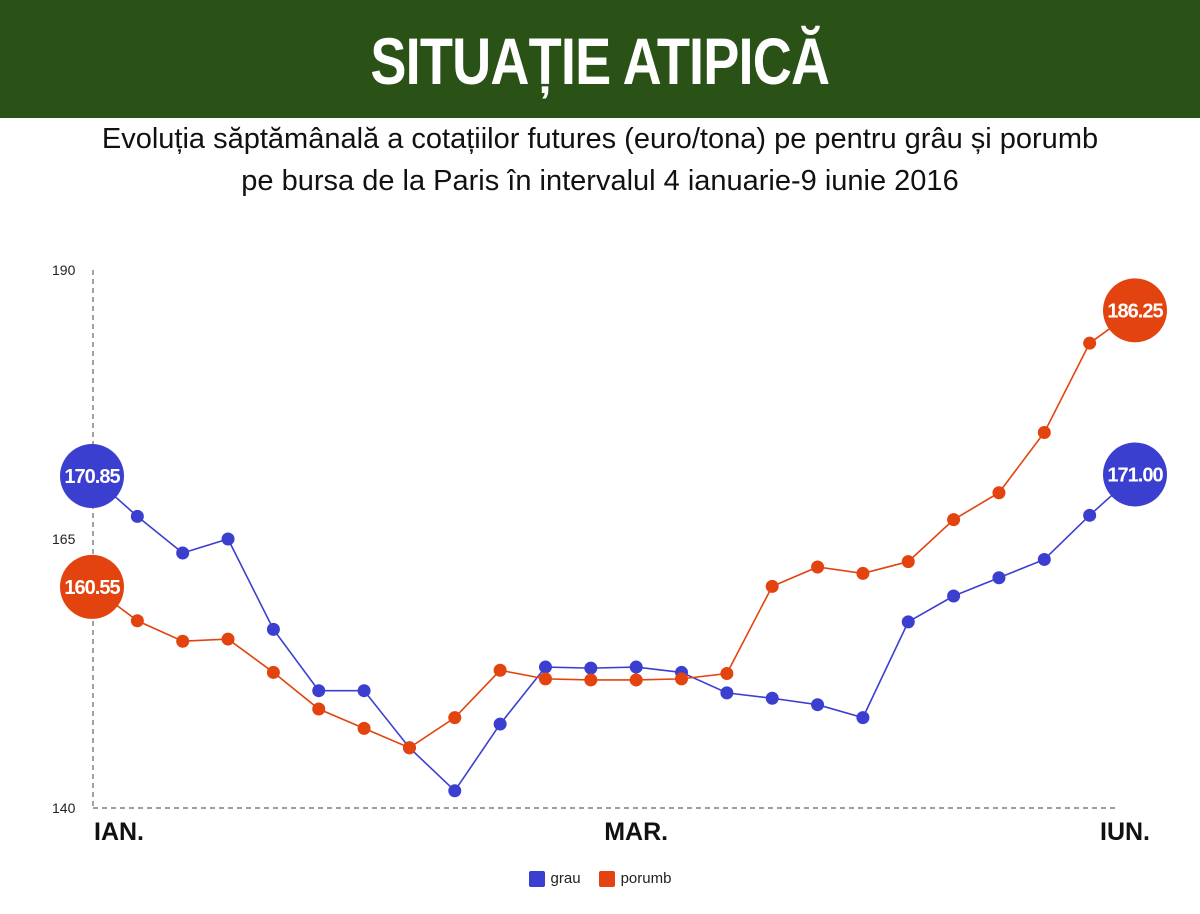 This screenshot has height=914, width=1200. I want to click on legend-swatch-porumb, so click(606, 878).